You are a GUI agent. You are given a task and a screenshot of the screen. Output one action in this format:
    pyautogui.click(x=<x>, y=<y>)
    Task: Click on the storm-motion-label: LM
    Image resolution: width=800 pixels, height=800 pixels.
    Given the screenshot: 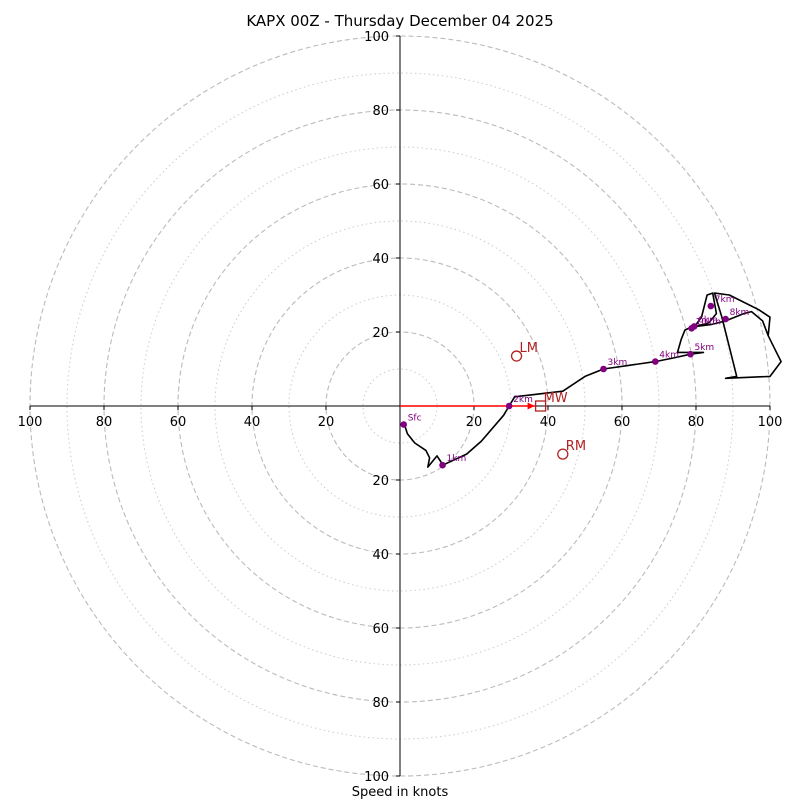 What is the action you would take?
    pyautogui.click(x=529, y=348)
    